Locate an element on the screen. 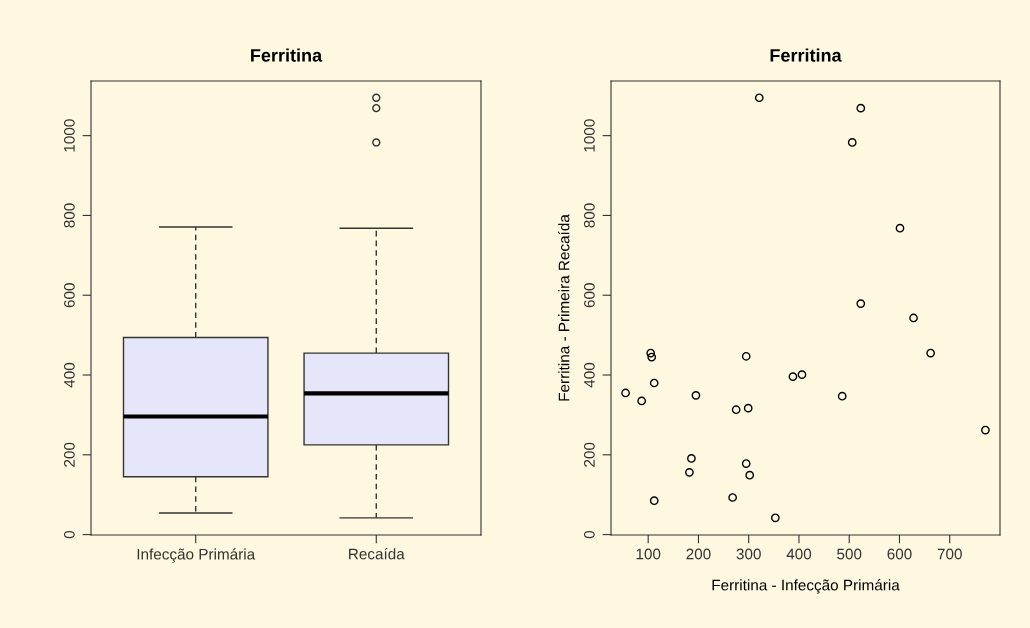 The width and height of the screenshot is (1030, 628). x-tick-label: Infecção Primária is located at coordinates (196, 555).